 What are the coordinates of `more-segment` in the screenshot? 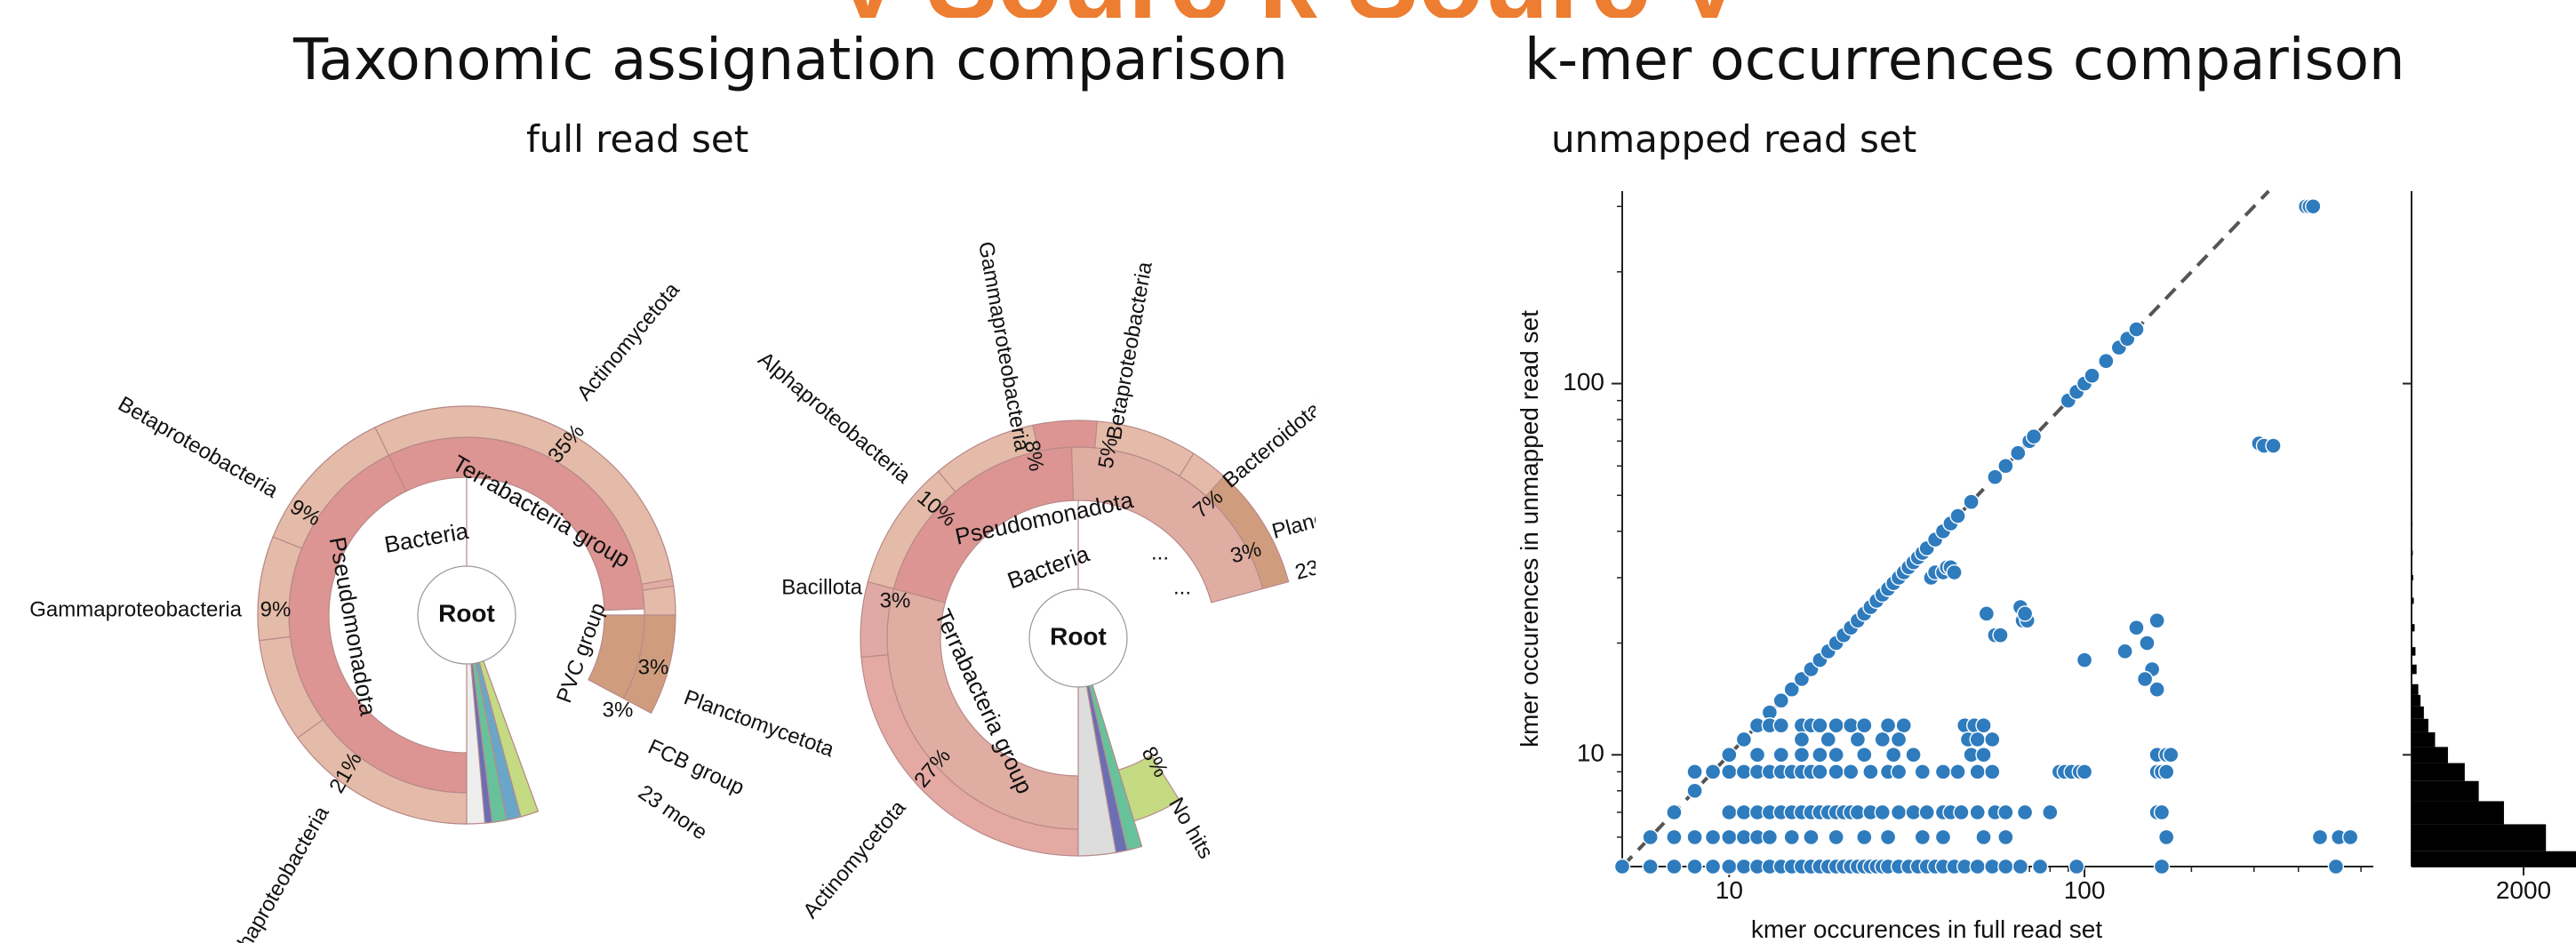 It's located at (1247, 532).